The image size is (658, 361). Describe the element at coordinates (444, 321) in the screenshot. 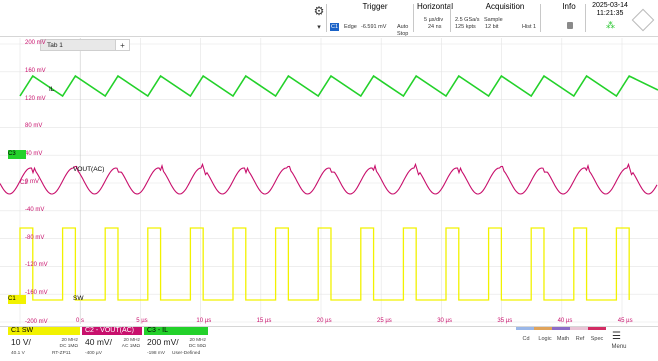

I see `x-tick-label: 30 µs` at that location.